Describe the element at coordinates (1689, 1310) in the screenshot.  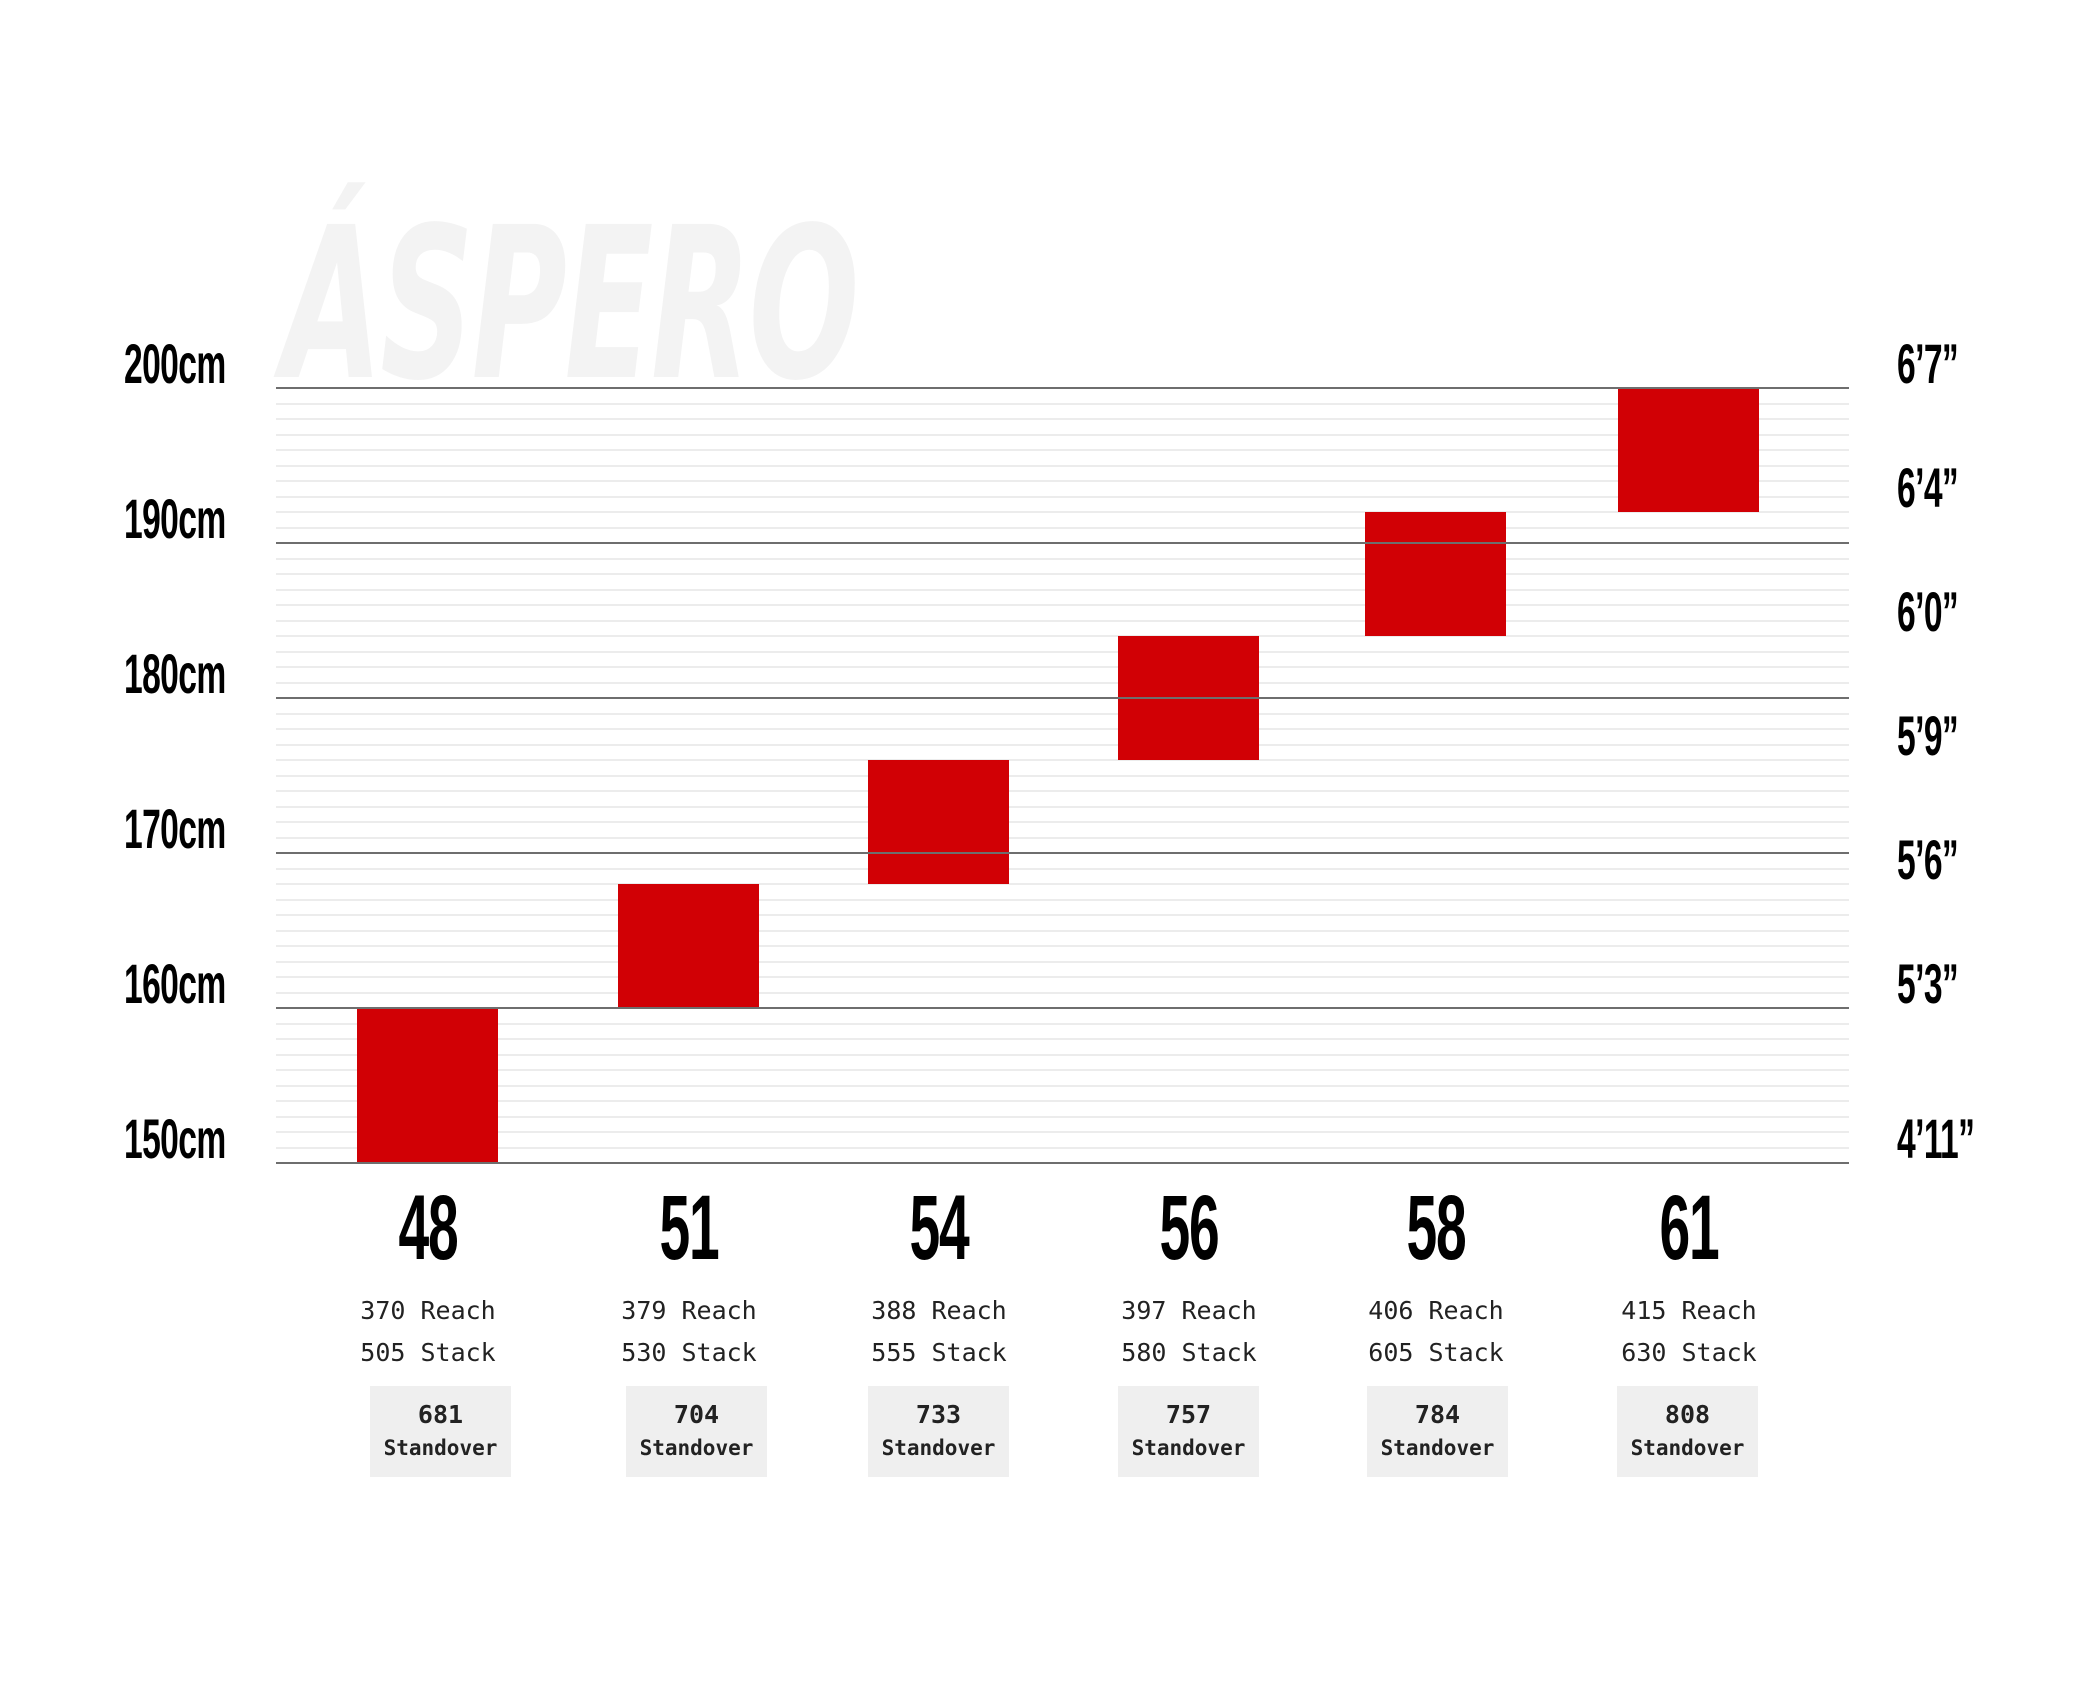
I see `reach-value: 415 Reach` at that location.